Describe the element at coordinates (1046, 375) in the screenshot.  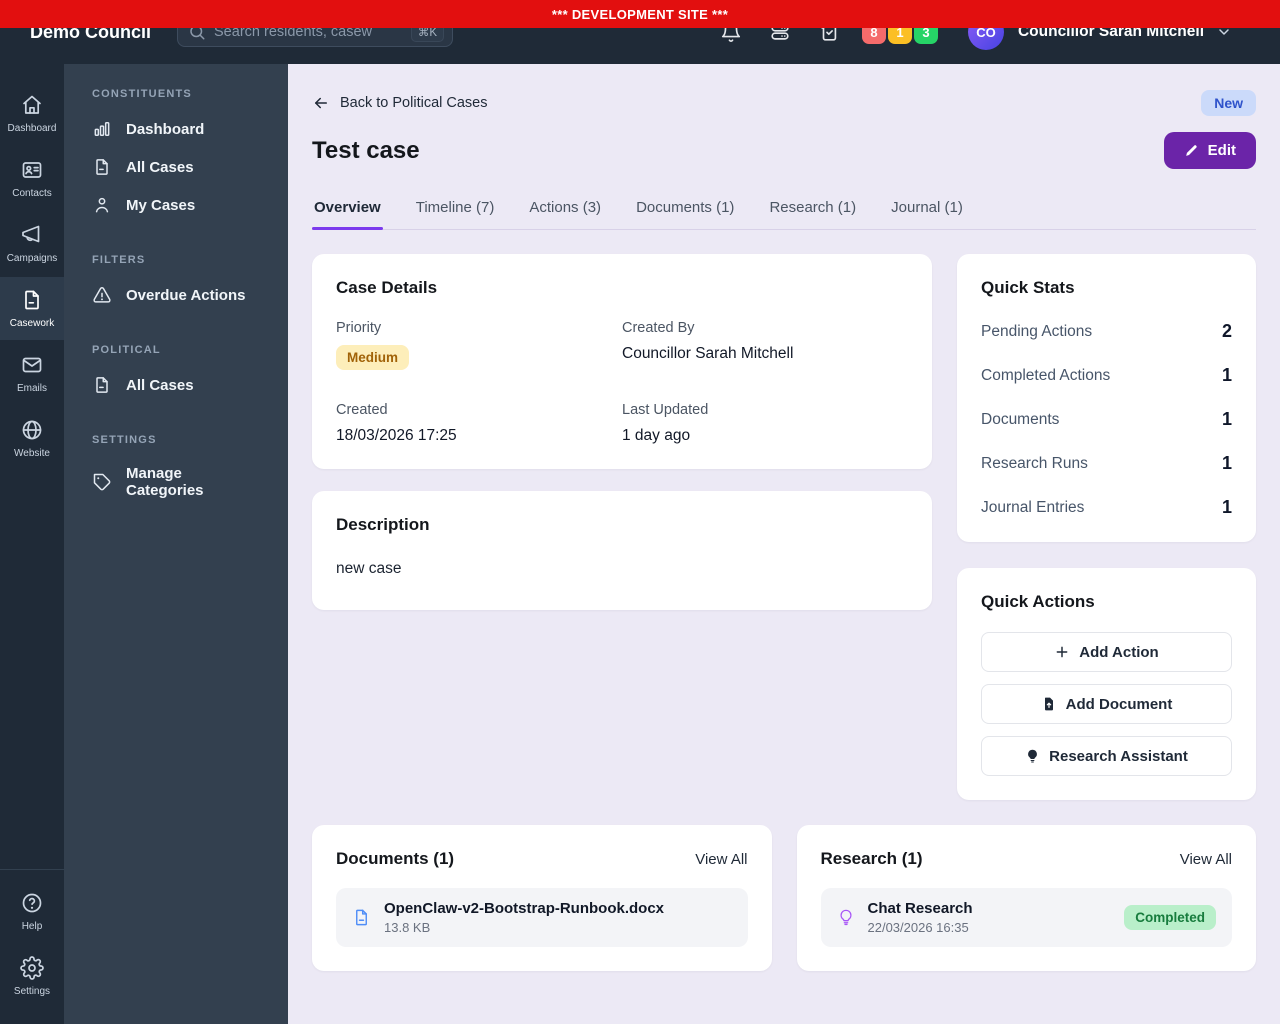
I see `stat-label: Completed Actions` at that location.